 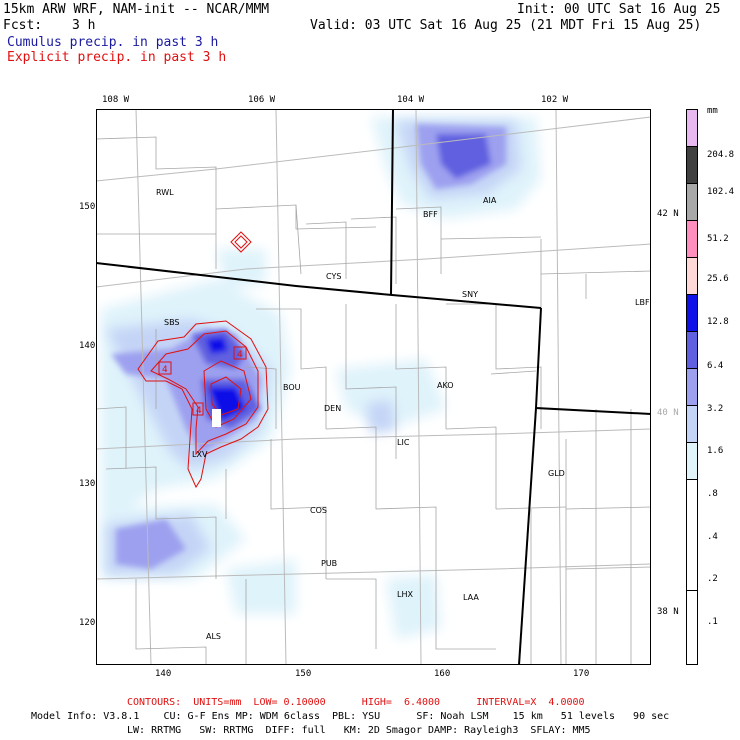 I want to click on station-lxv: LXV, so click(x=200, y=454).